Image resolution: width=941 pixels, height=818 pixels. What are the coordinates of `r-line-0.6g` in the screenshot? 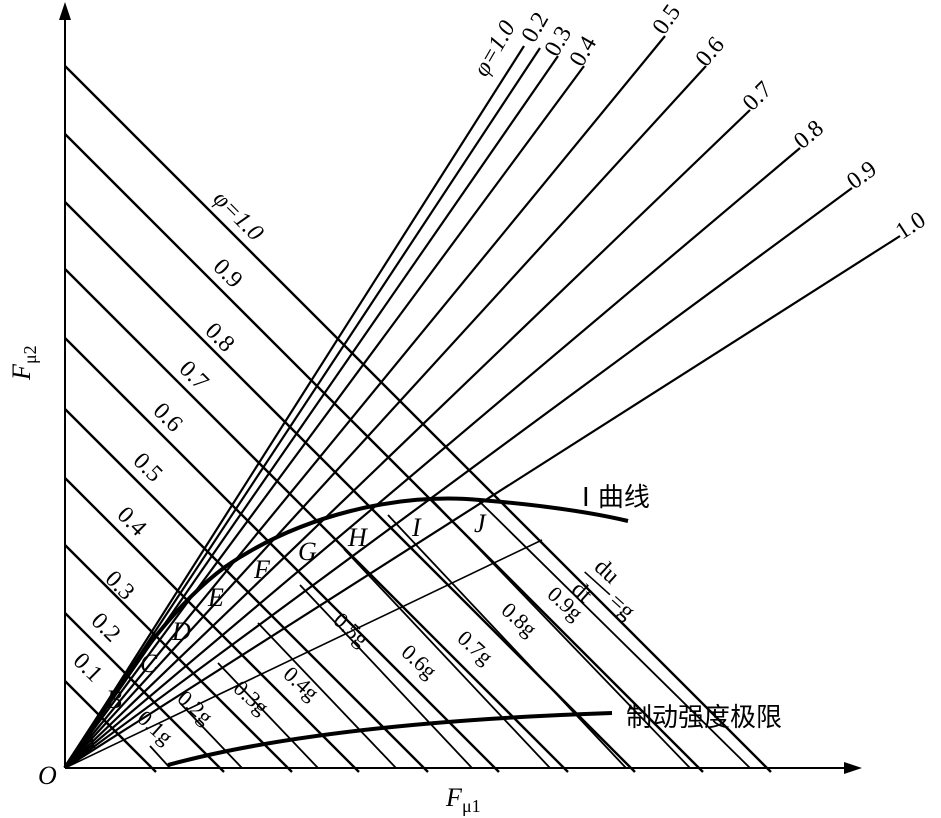 It's located at (447, 658).